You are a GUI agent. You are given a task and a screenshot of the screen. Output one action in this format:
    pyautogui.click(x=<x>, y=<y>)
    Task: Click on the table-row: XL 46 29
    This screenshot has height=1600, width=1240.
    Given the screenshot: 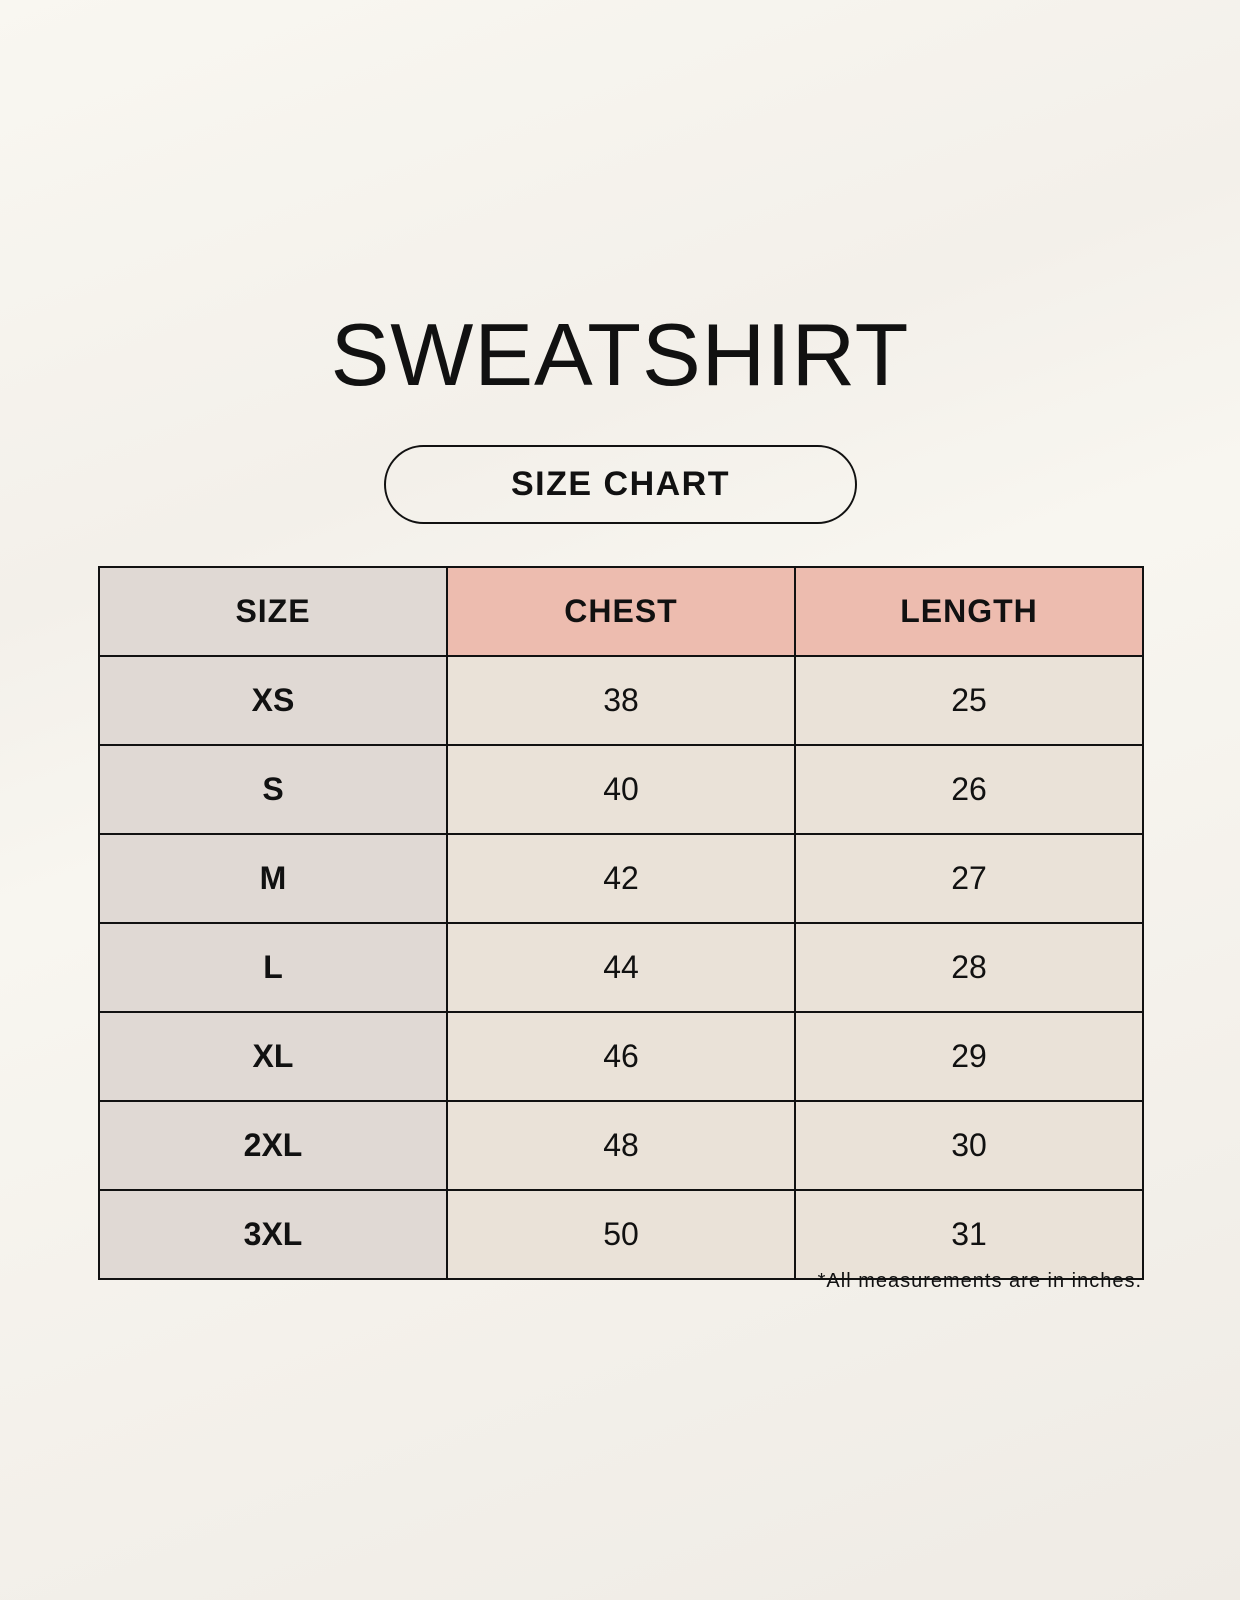 What is the action you would take?
    pyautogui.click(x=621, y=1056)
    